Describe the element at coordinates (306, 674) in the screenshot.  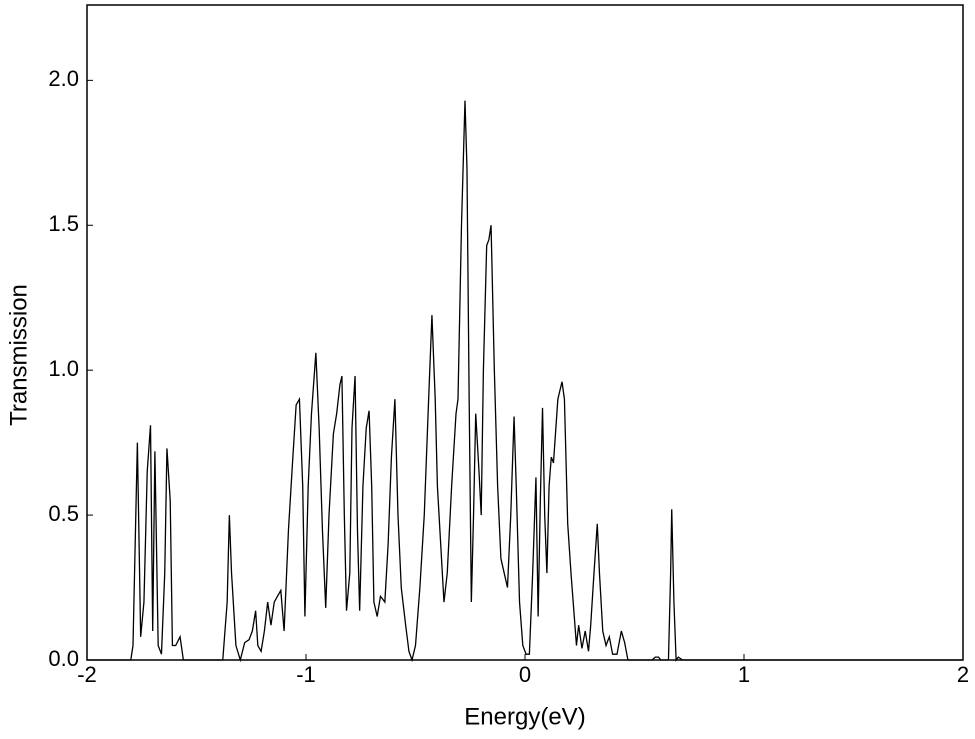
I see `x-tick-label: -1` at that location.